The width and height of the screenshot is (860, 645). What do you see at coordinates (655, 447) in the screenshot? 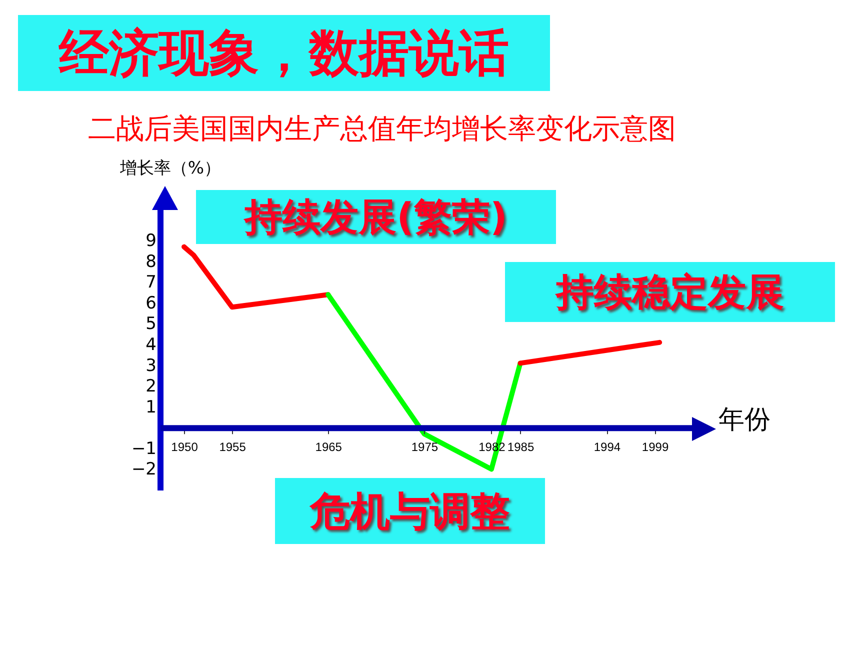
I see `x-tick-label: 1999` at bounding box center [655, 447].